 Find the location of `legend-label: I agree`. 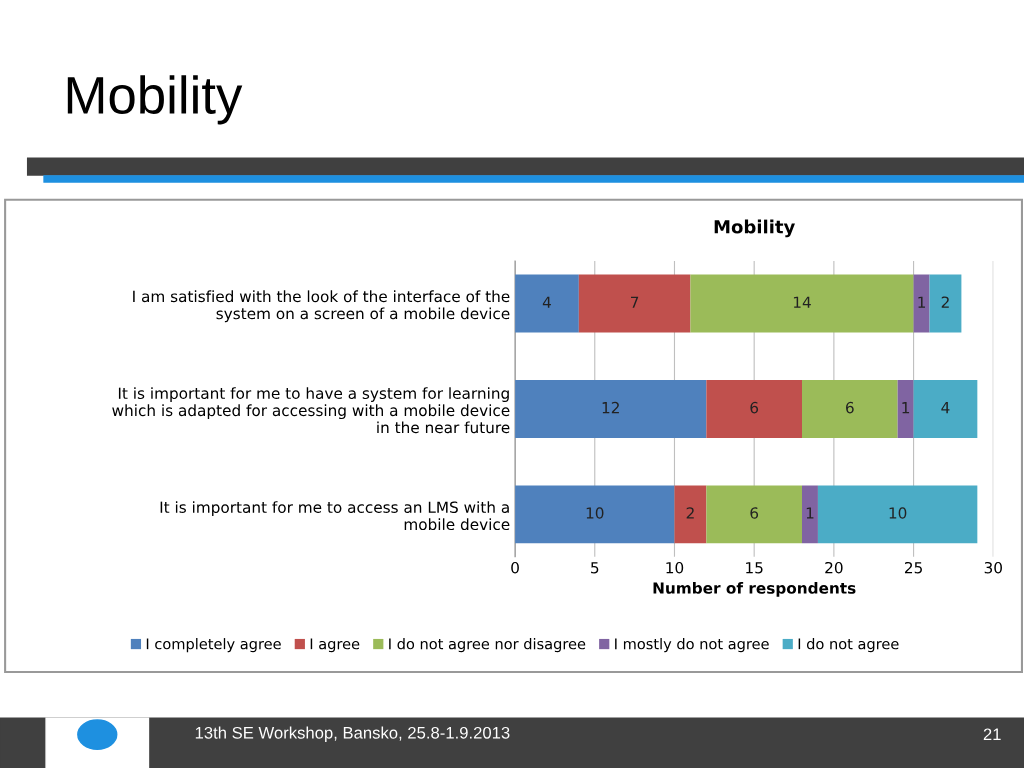

legend-label: I agree is located at coordinates (335, 645).